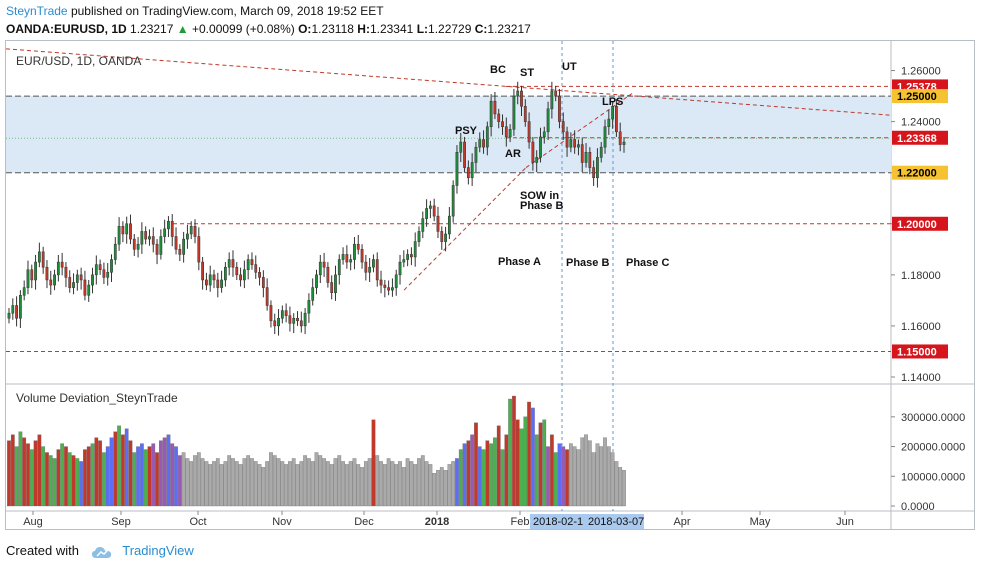  Describe the element at coordinates (760, 522) in the screenshot. I see `time-axis-label: May` at that location.